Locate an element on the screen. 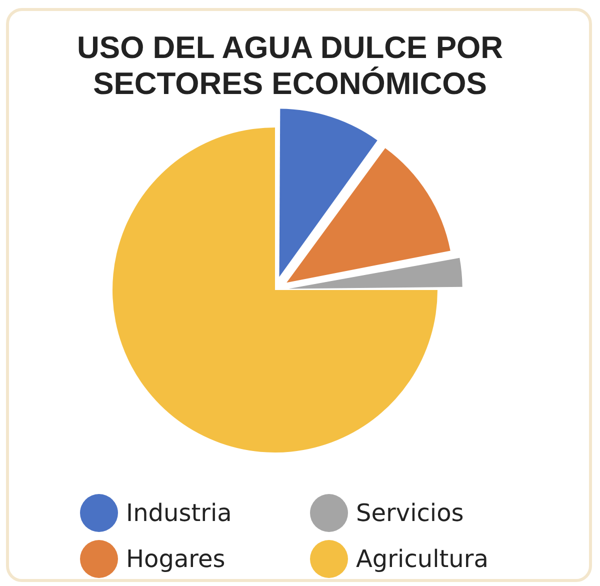 This screenshot has height=586, width=600. chart-title: USO DEL AGUA DULCE POR SECTORES ECONÓMICOS is located at coordinates (290, 66).